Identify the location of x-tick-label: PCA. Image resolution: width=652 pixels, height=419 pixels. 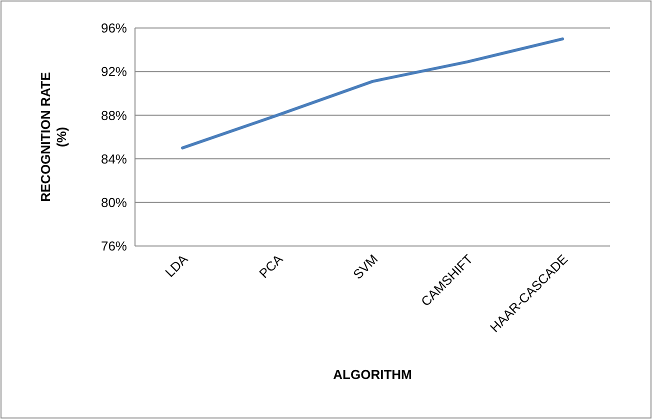
(271, 266).